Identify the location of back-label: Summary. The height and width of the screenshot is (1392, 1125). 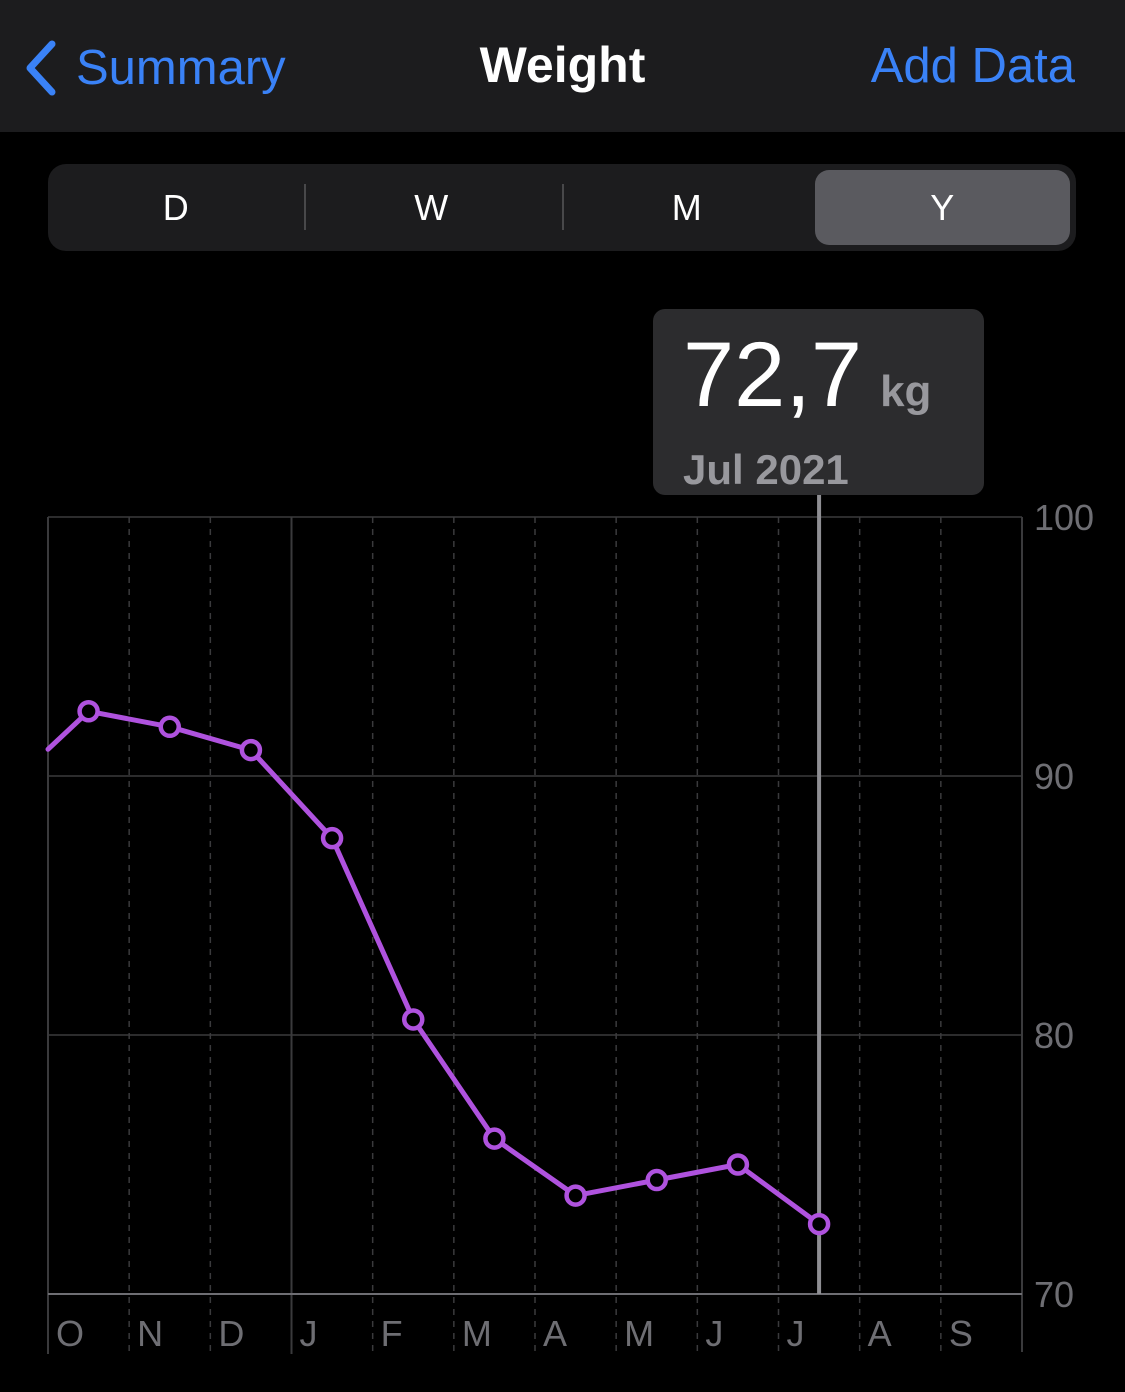
(181, 67).